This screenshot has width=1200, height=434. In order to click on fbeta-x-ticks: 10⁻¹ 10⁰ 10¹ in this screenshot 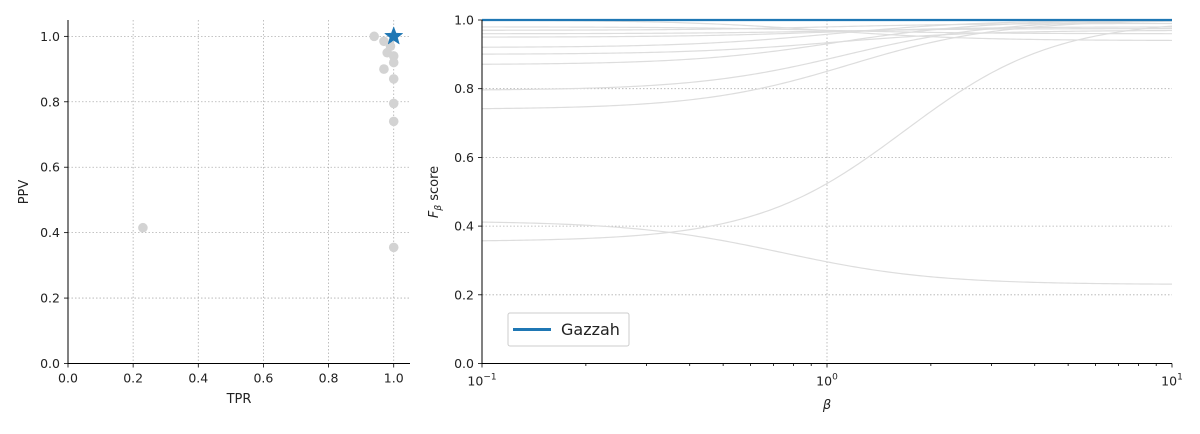, I will do `click(825, 376)`.